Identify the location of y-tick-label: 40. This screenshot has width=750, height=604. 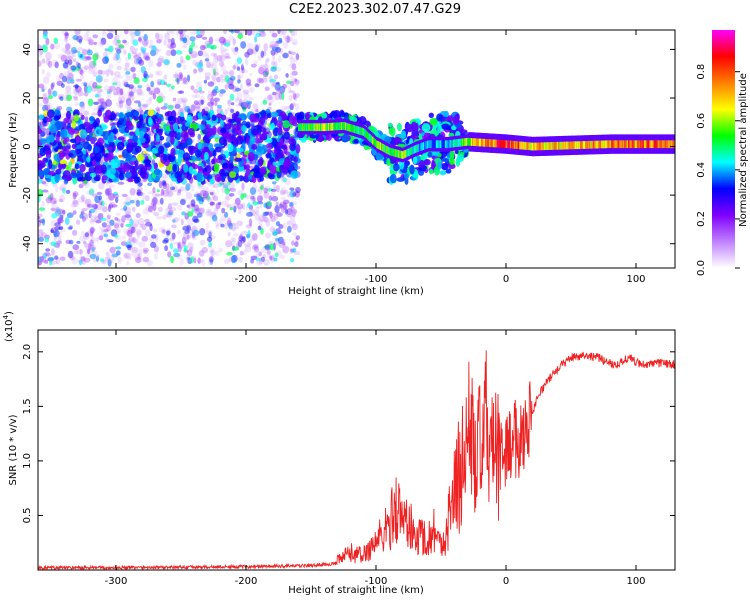
(27, 49).